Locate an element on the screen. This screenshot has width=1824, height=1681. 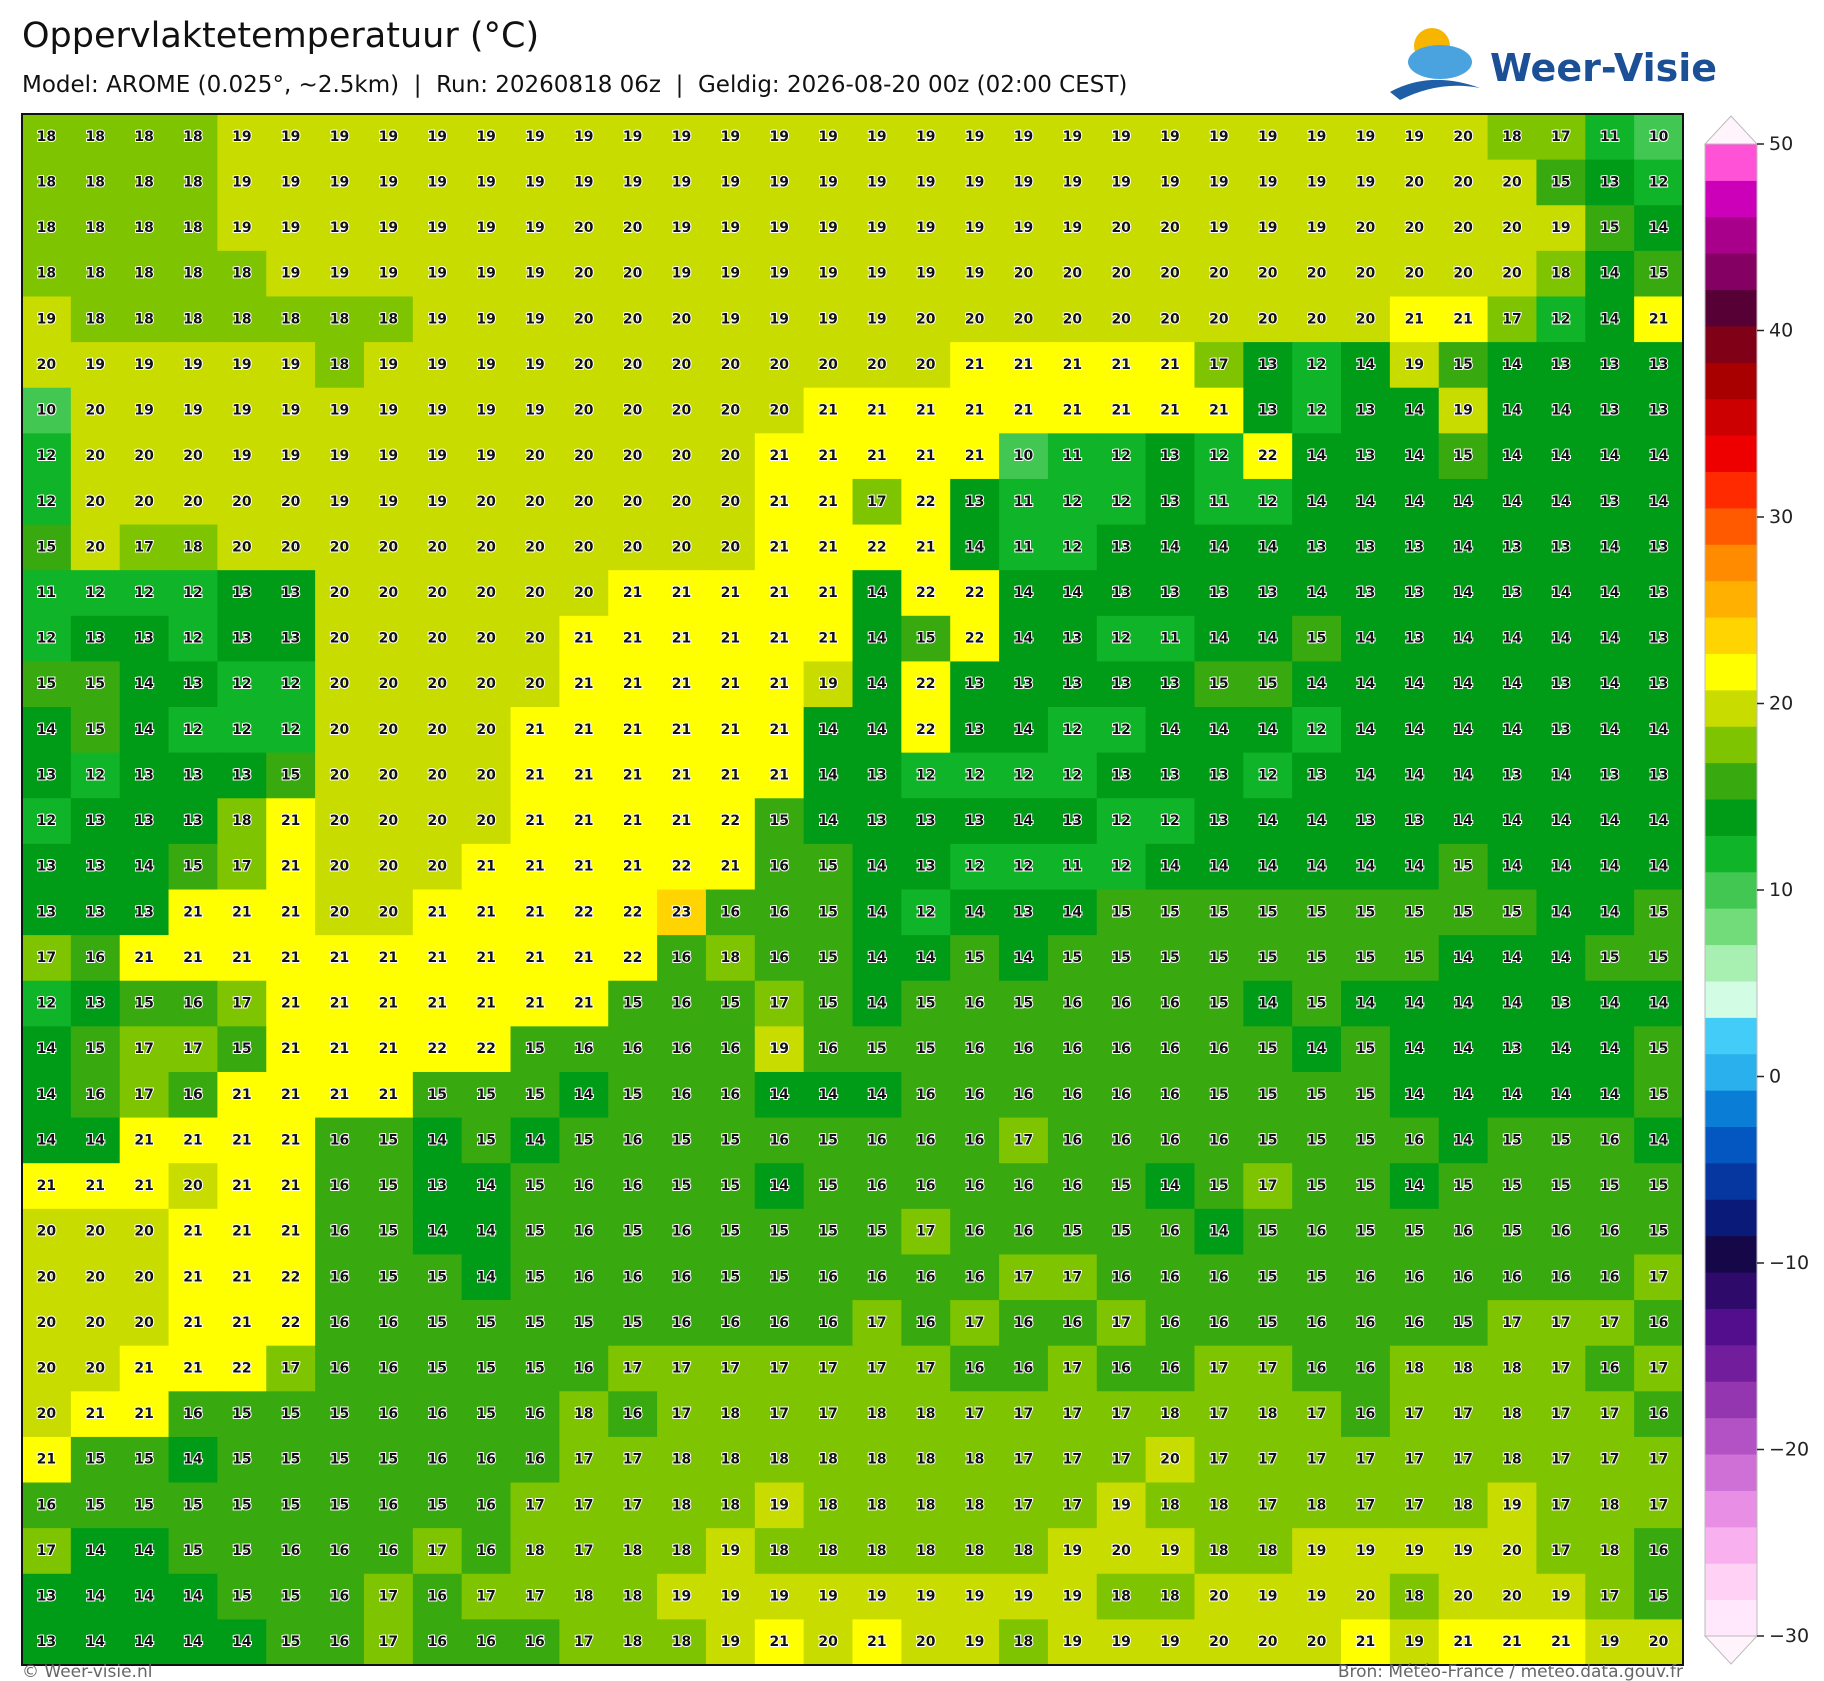
cell-value: 12 is located at coordinates (46, 821).